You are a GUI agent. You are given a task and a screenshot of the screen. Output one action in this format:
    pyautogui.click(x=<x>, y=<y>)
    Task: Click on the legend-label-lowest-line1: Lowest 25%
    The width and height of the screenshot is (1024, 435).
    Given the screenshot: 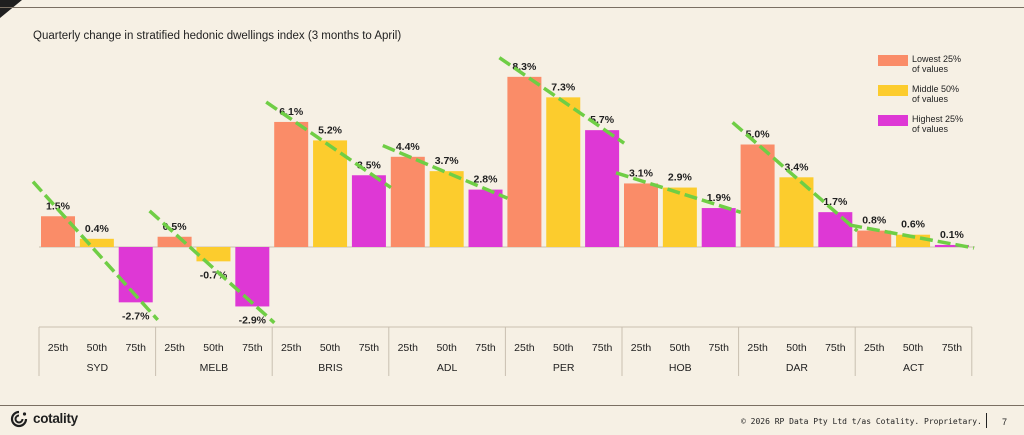 What is the action you would take?
    pyautogui.click(x=937, y=59)
    